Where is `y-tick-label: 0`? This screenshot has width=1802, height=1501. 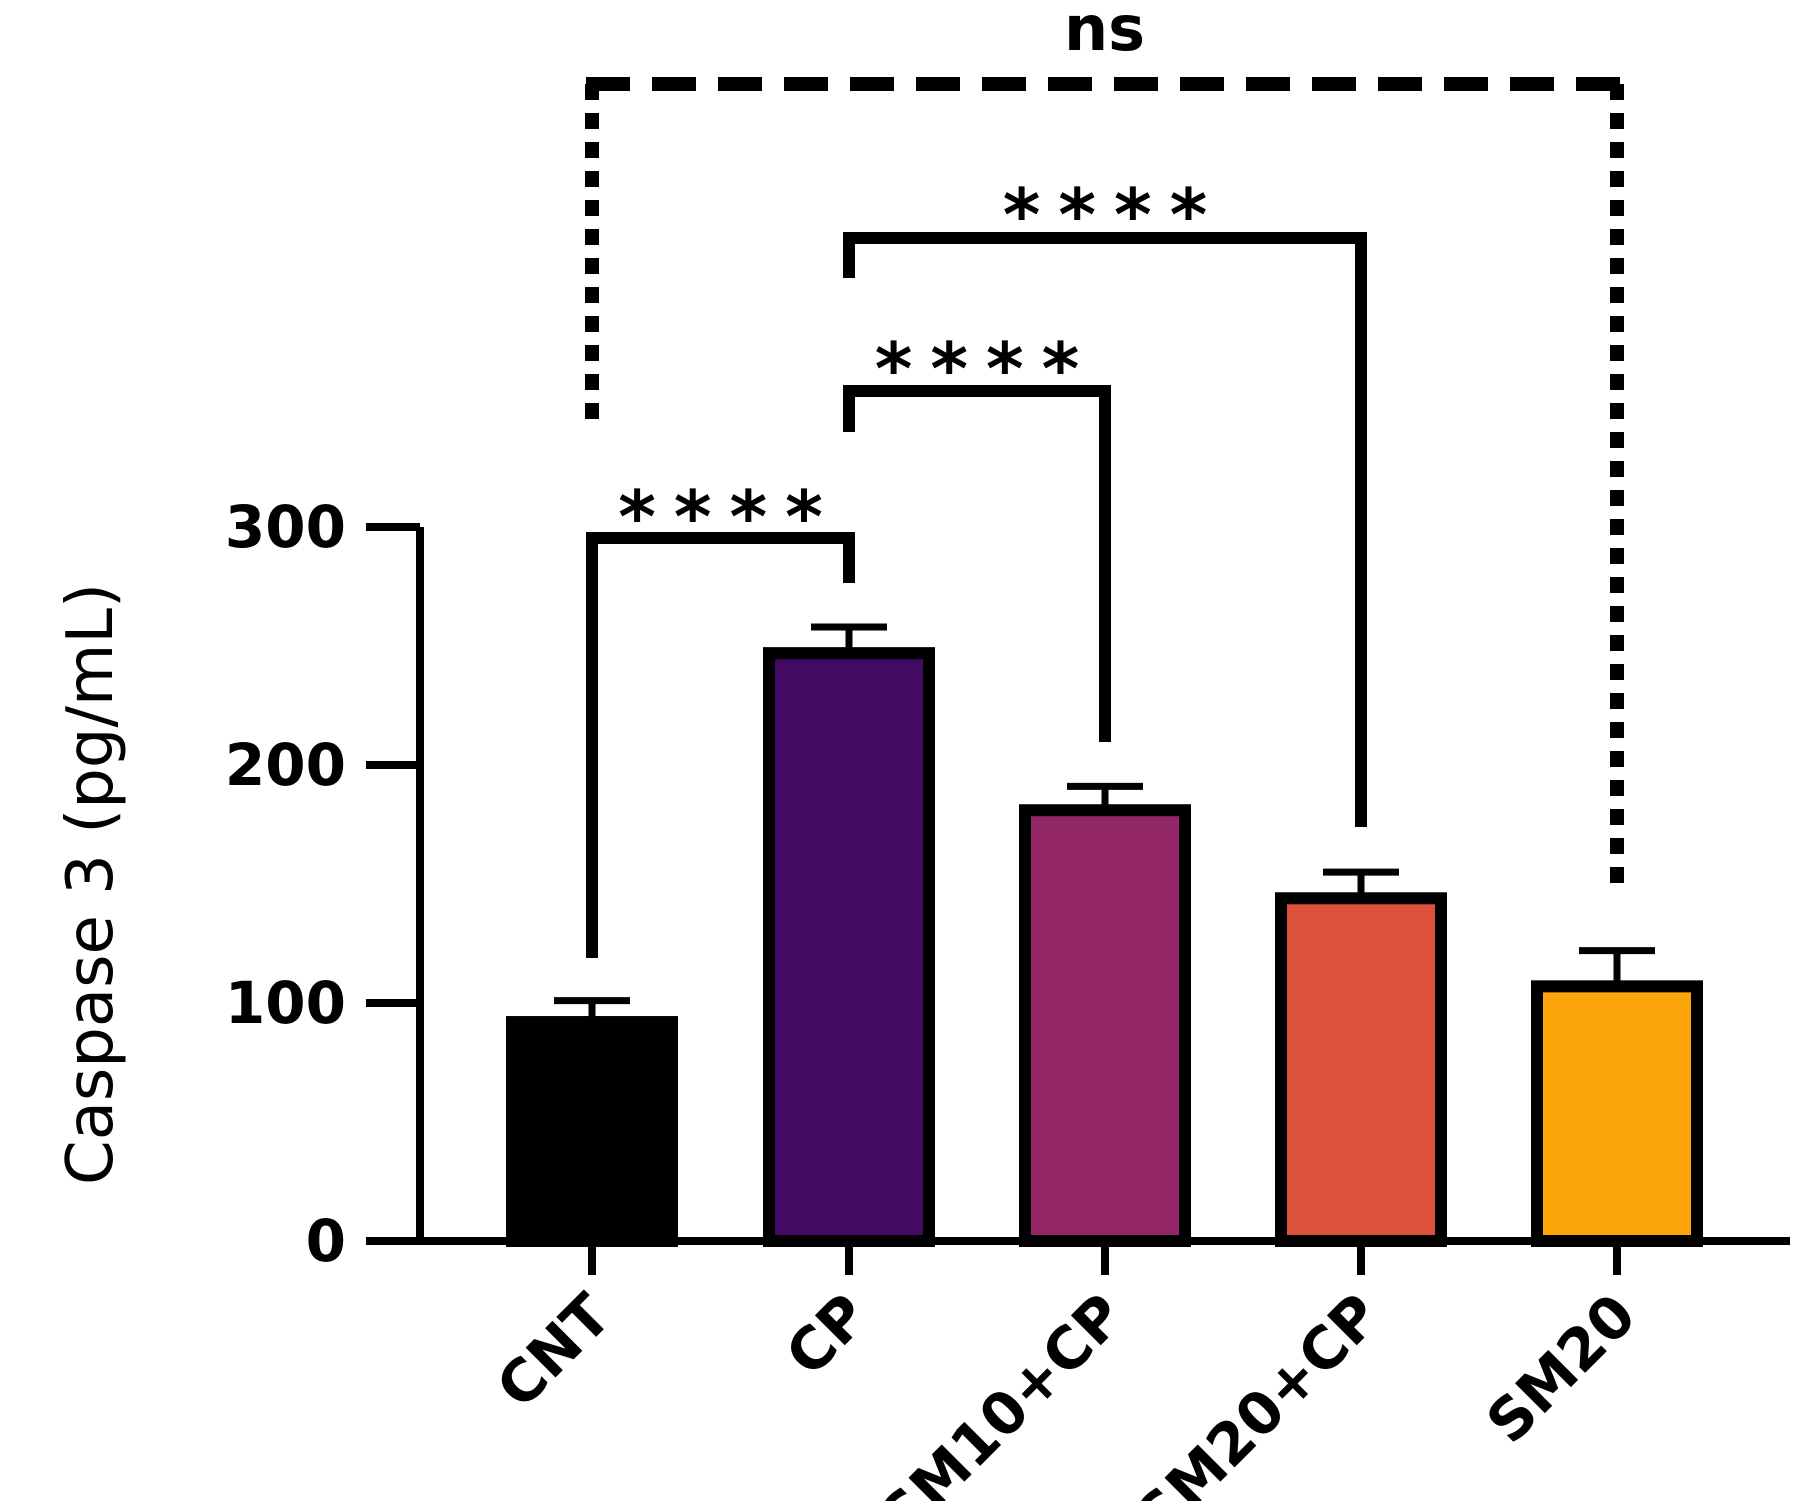 y-tick-label: 0 is located at coordinates (326, 1241).